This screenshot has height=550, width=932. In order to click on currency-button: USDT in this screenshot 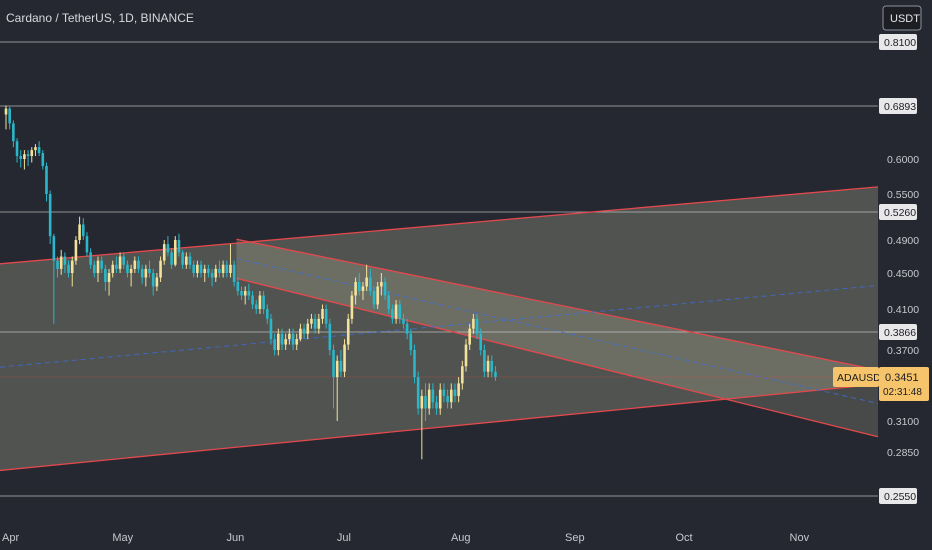, I will do `click(902, 18)`.